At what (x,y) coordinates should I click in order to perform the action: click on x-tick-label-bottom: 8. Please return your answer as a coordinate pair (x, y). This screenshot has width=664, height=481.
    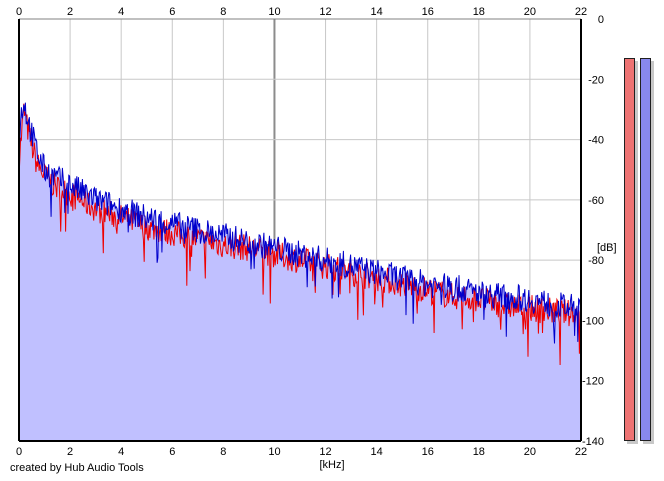
    Looking at the image, I should click on (223, 452).